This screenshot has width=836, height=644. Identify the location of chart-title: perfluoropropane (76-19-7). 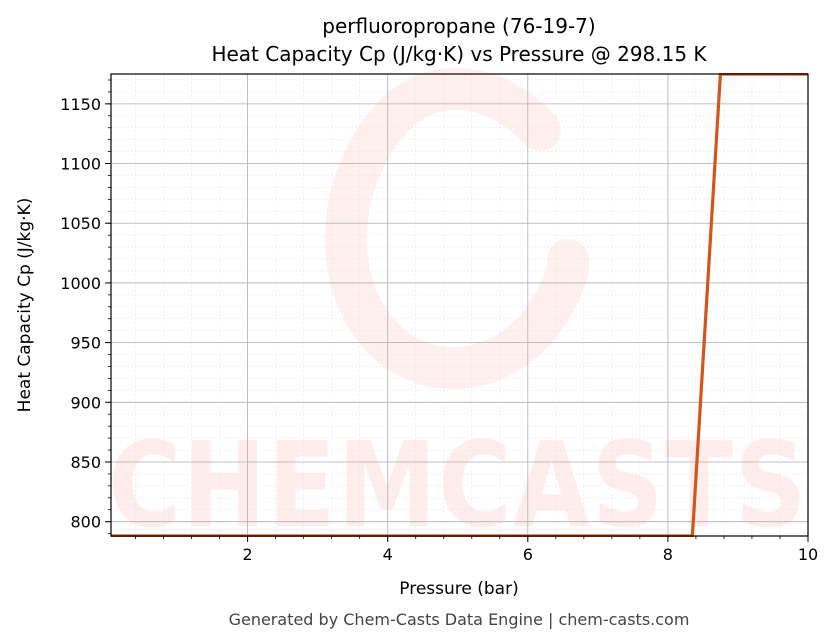
(458, 26).